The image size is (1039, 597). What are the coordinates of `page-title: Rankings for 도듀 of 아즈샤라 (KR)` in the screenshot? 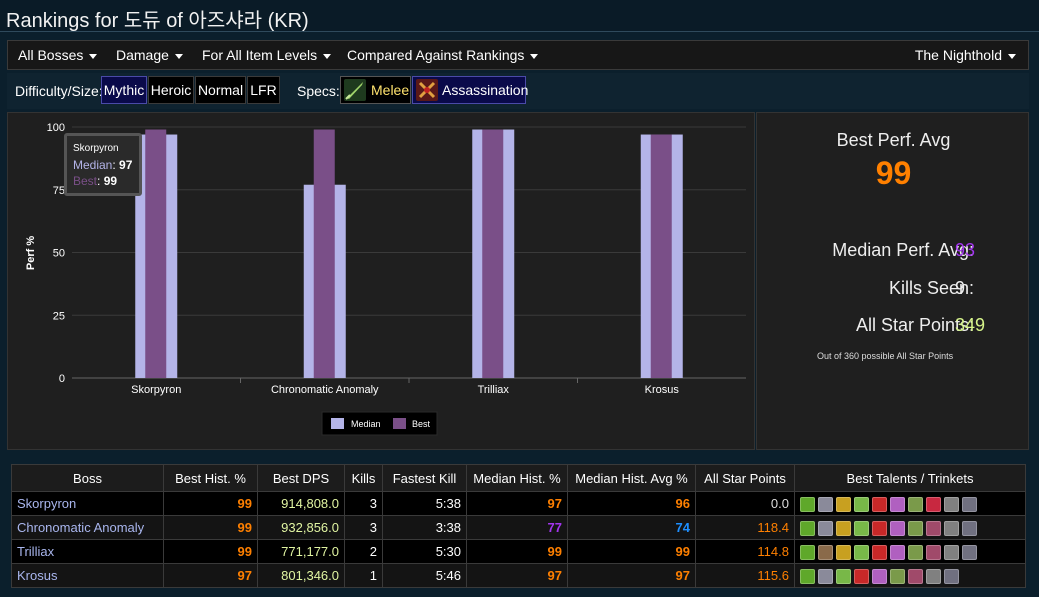 It's located at (157, 21).